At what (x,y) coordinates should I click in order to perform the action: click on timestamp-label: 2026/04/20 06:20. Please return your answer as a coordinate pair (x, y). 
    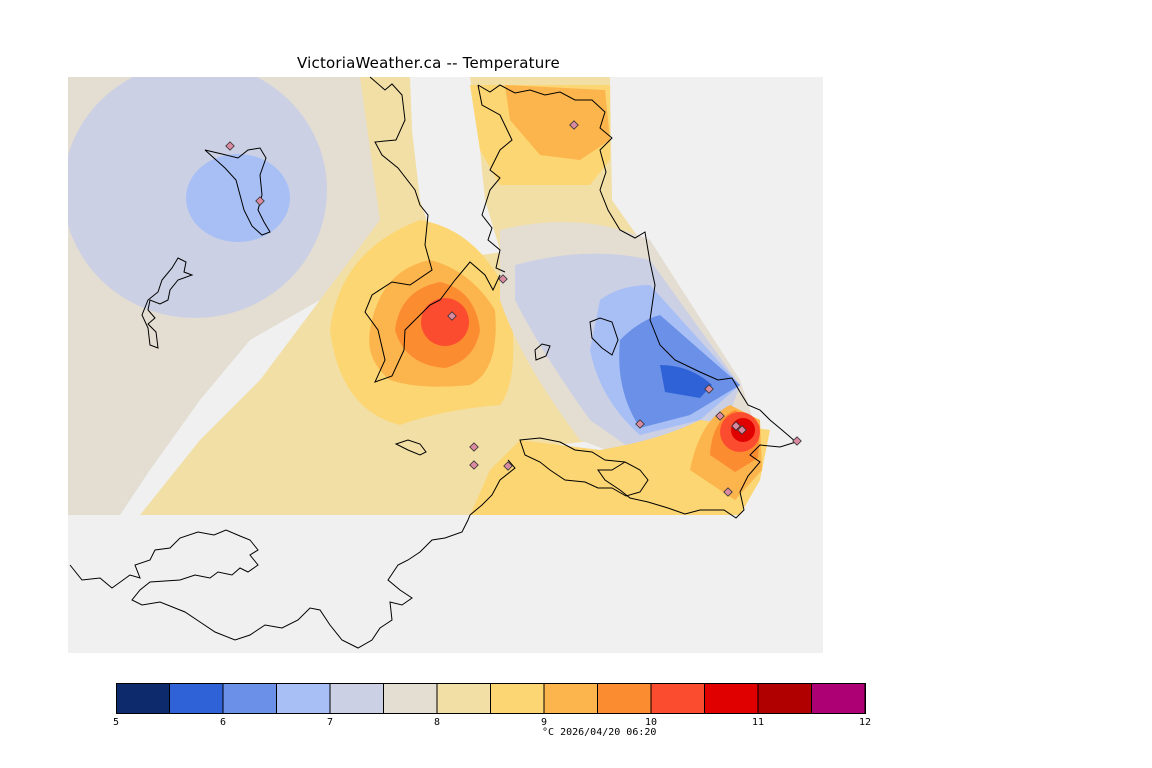
    Looking at the image, I should click on (608, 732).